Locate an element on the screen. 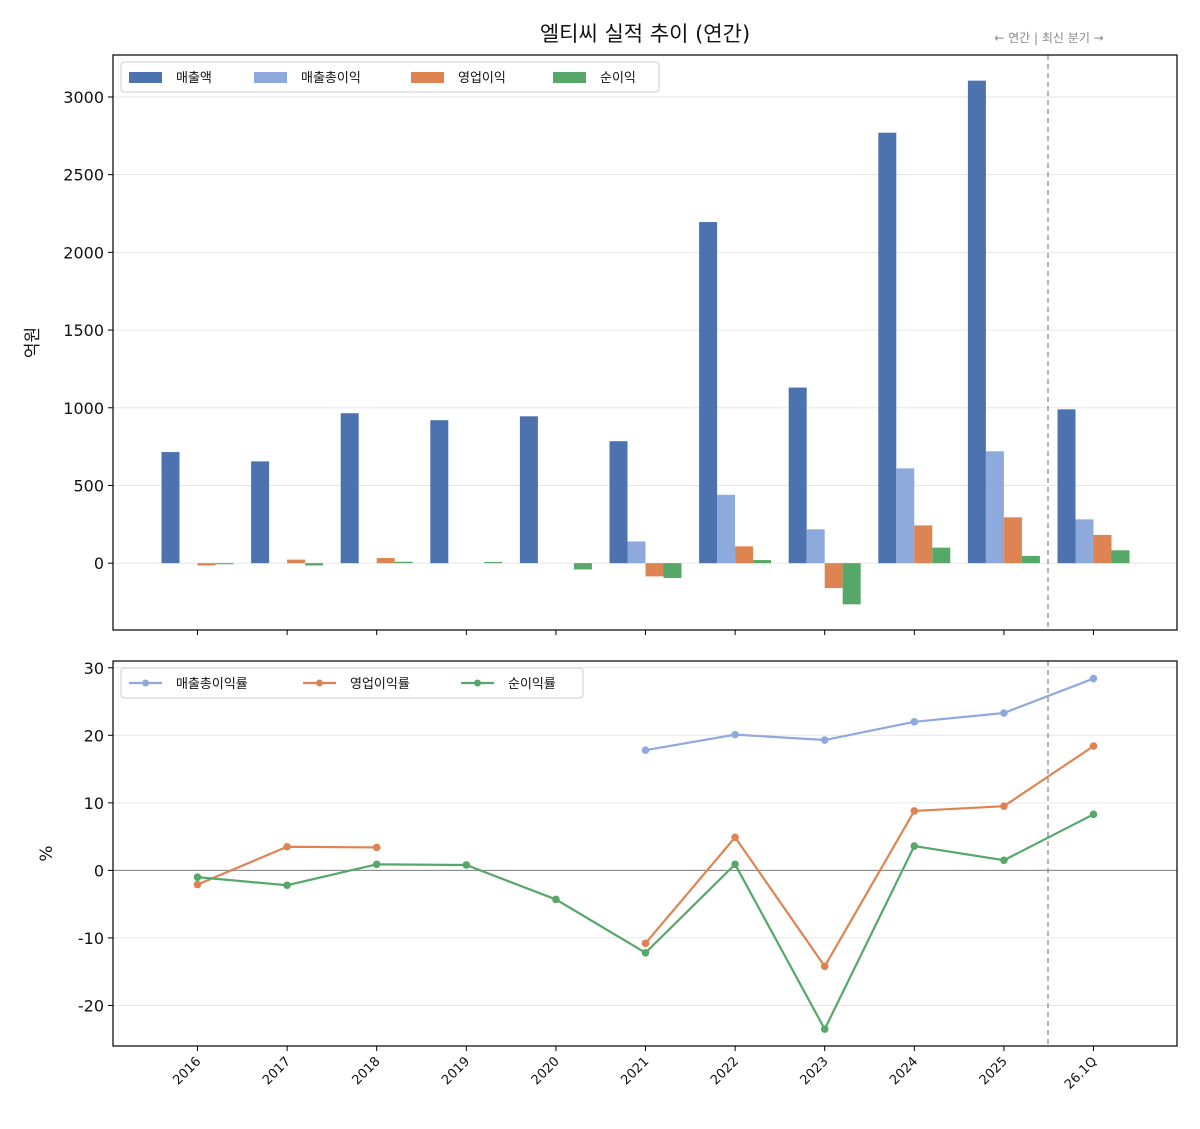 The image size is (1200, 1129). legend-label: 매출총이익률 is located at coordinates (212, 684).